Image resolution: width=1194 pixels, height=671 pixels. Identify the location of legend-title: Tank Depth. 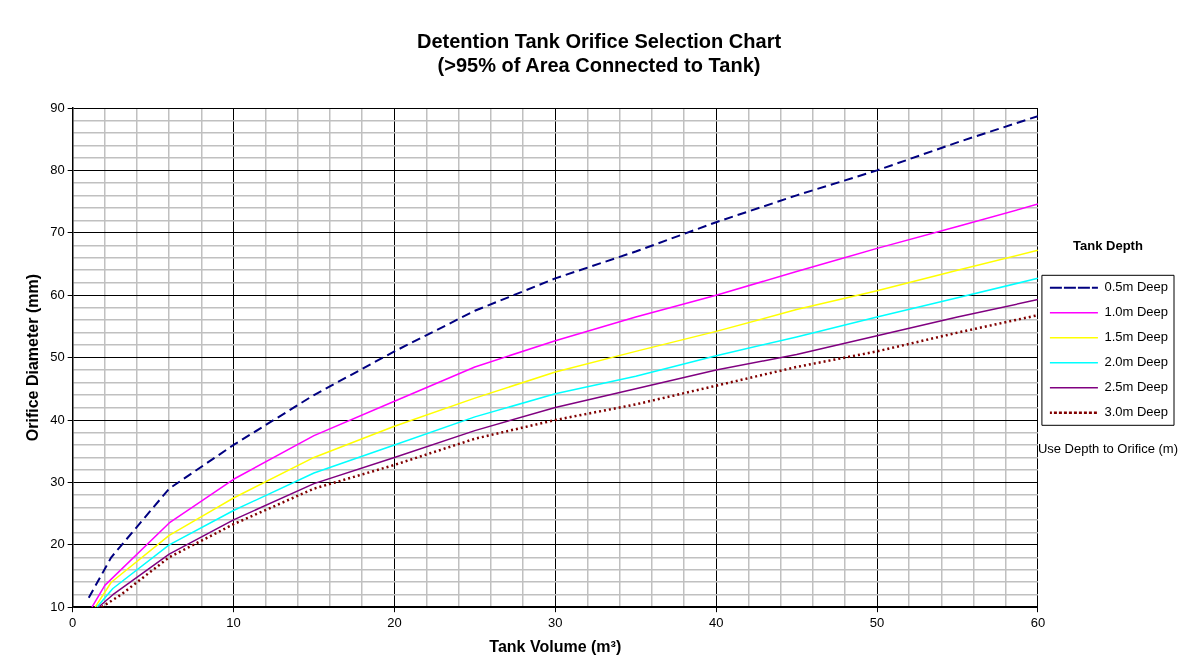
(1108, 245).